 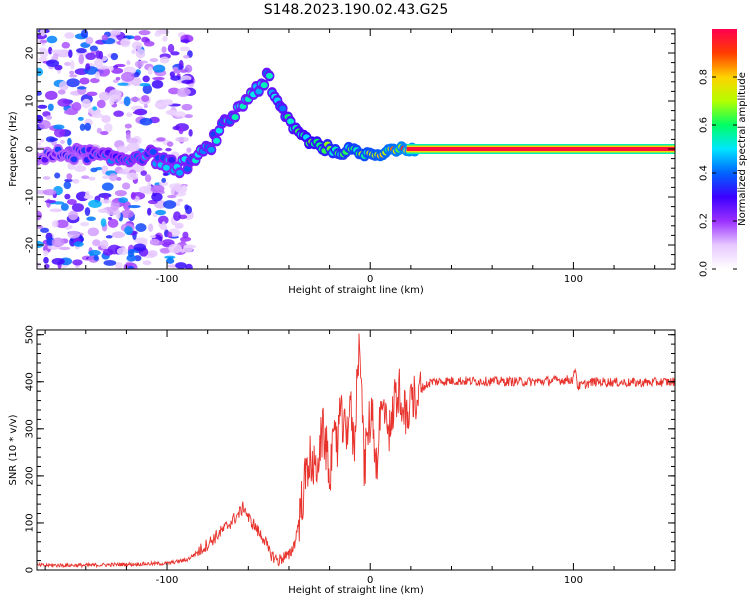 I want to click on snr-ytick-label: 200, so click(x=30, y=475).